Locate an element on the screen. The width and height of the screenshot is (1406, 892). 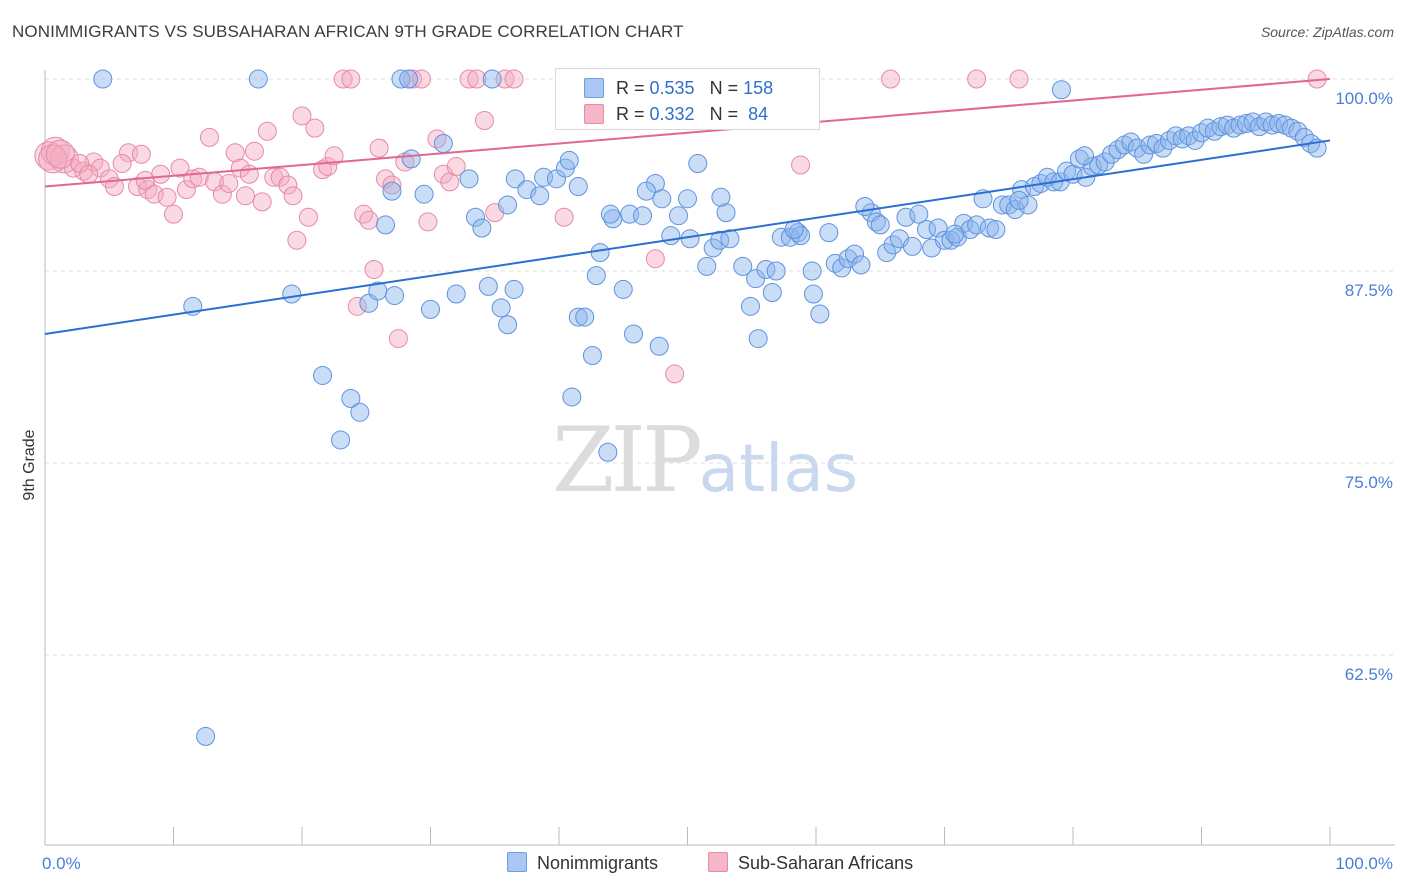
watermark-zip: ZIP is located at coordinates (627, 460).